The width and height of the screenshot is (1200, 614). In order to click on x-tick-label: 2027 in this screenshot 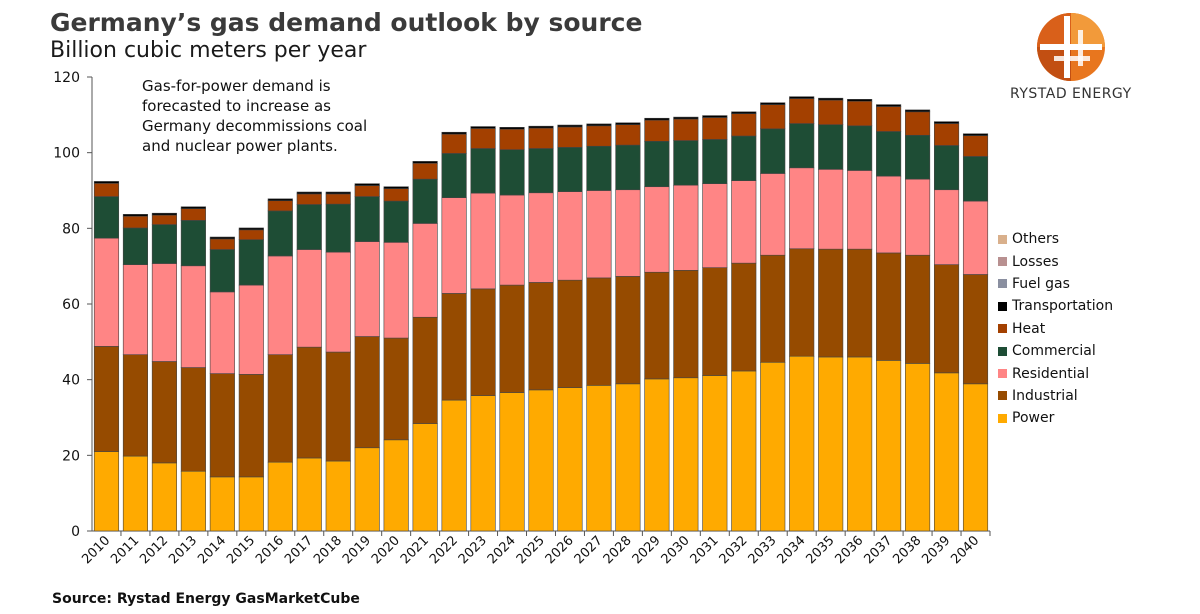, I will do `click(589, 550)`.